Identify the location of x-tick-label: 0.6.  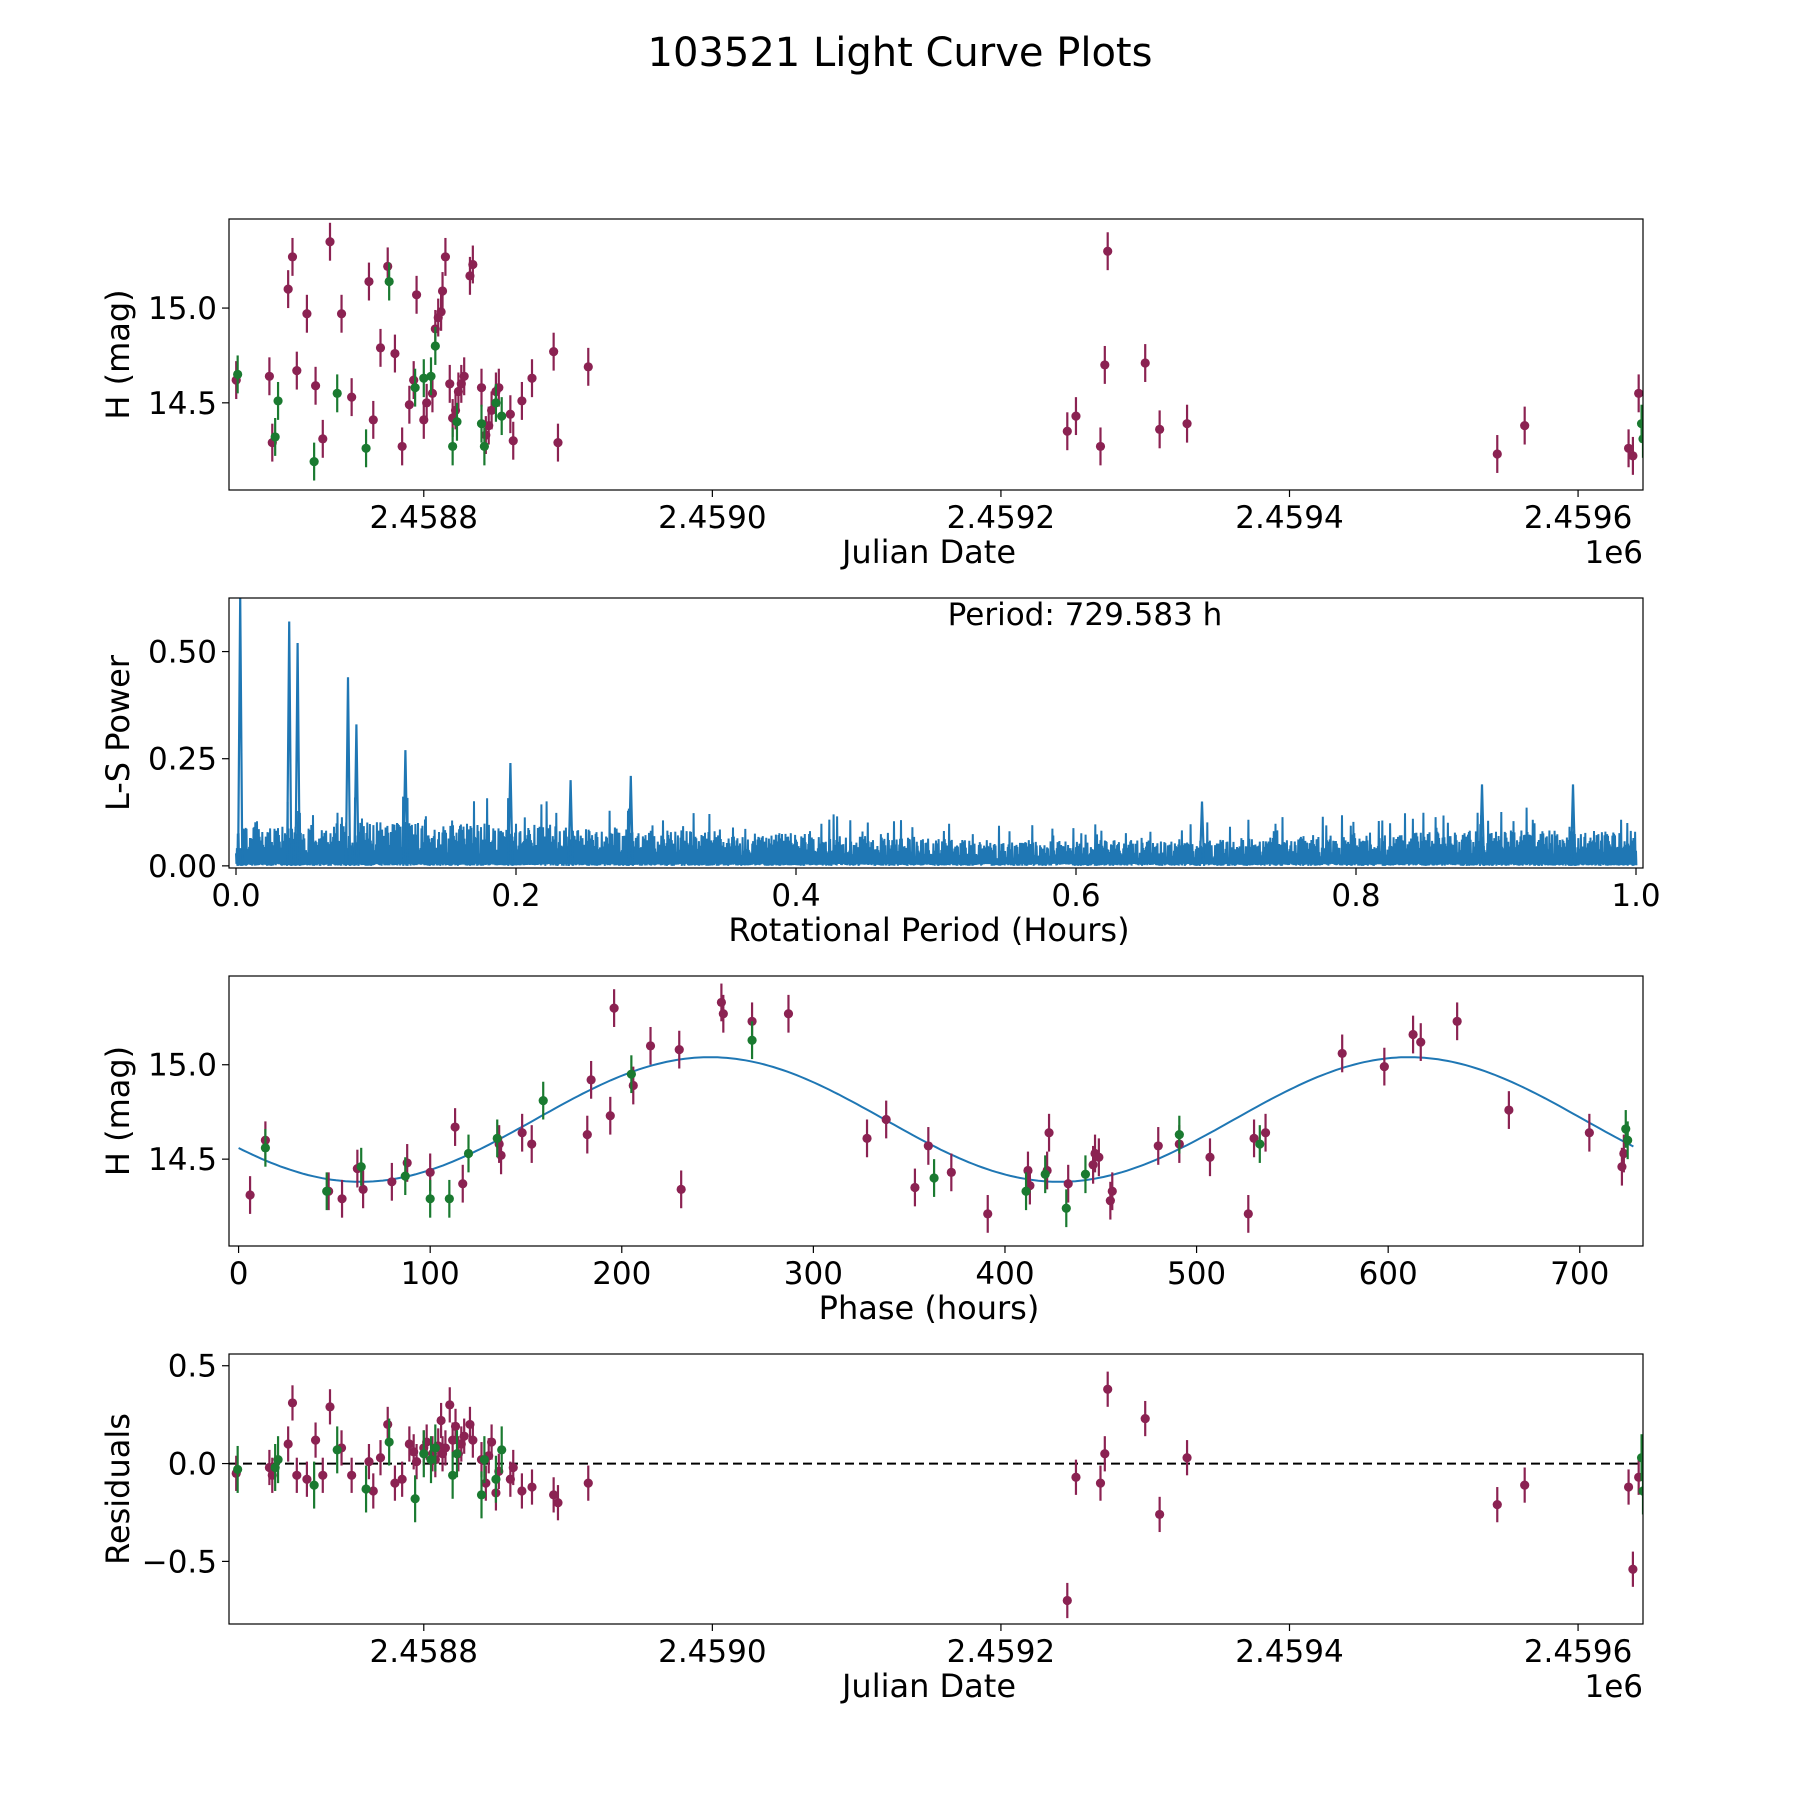
(1075, 896).